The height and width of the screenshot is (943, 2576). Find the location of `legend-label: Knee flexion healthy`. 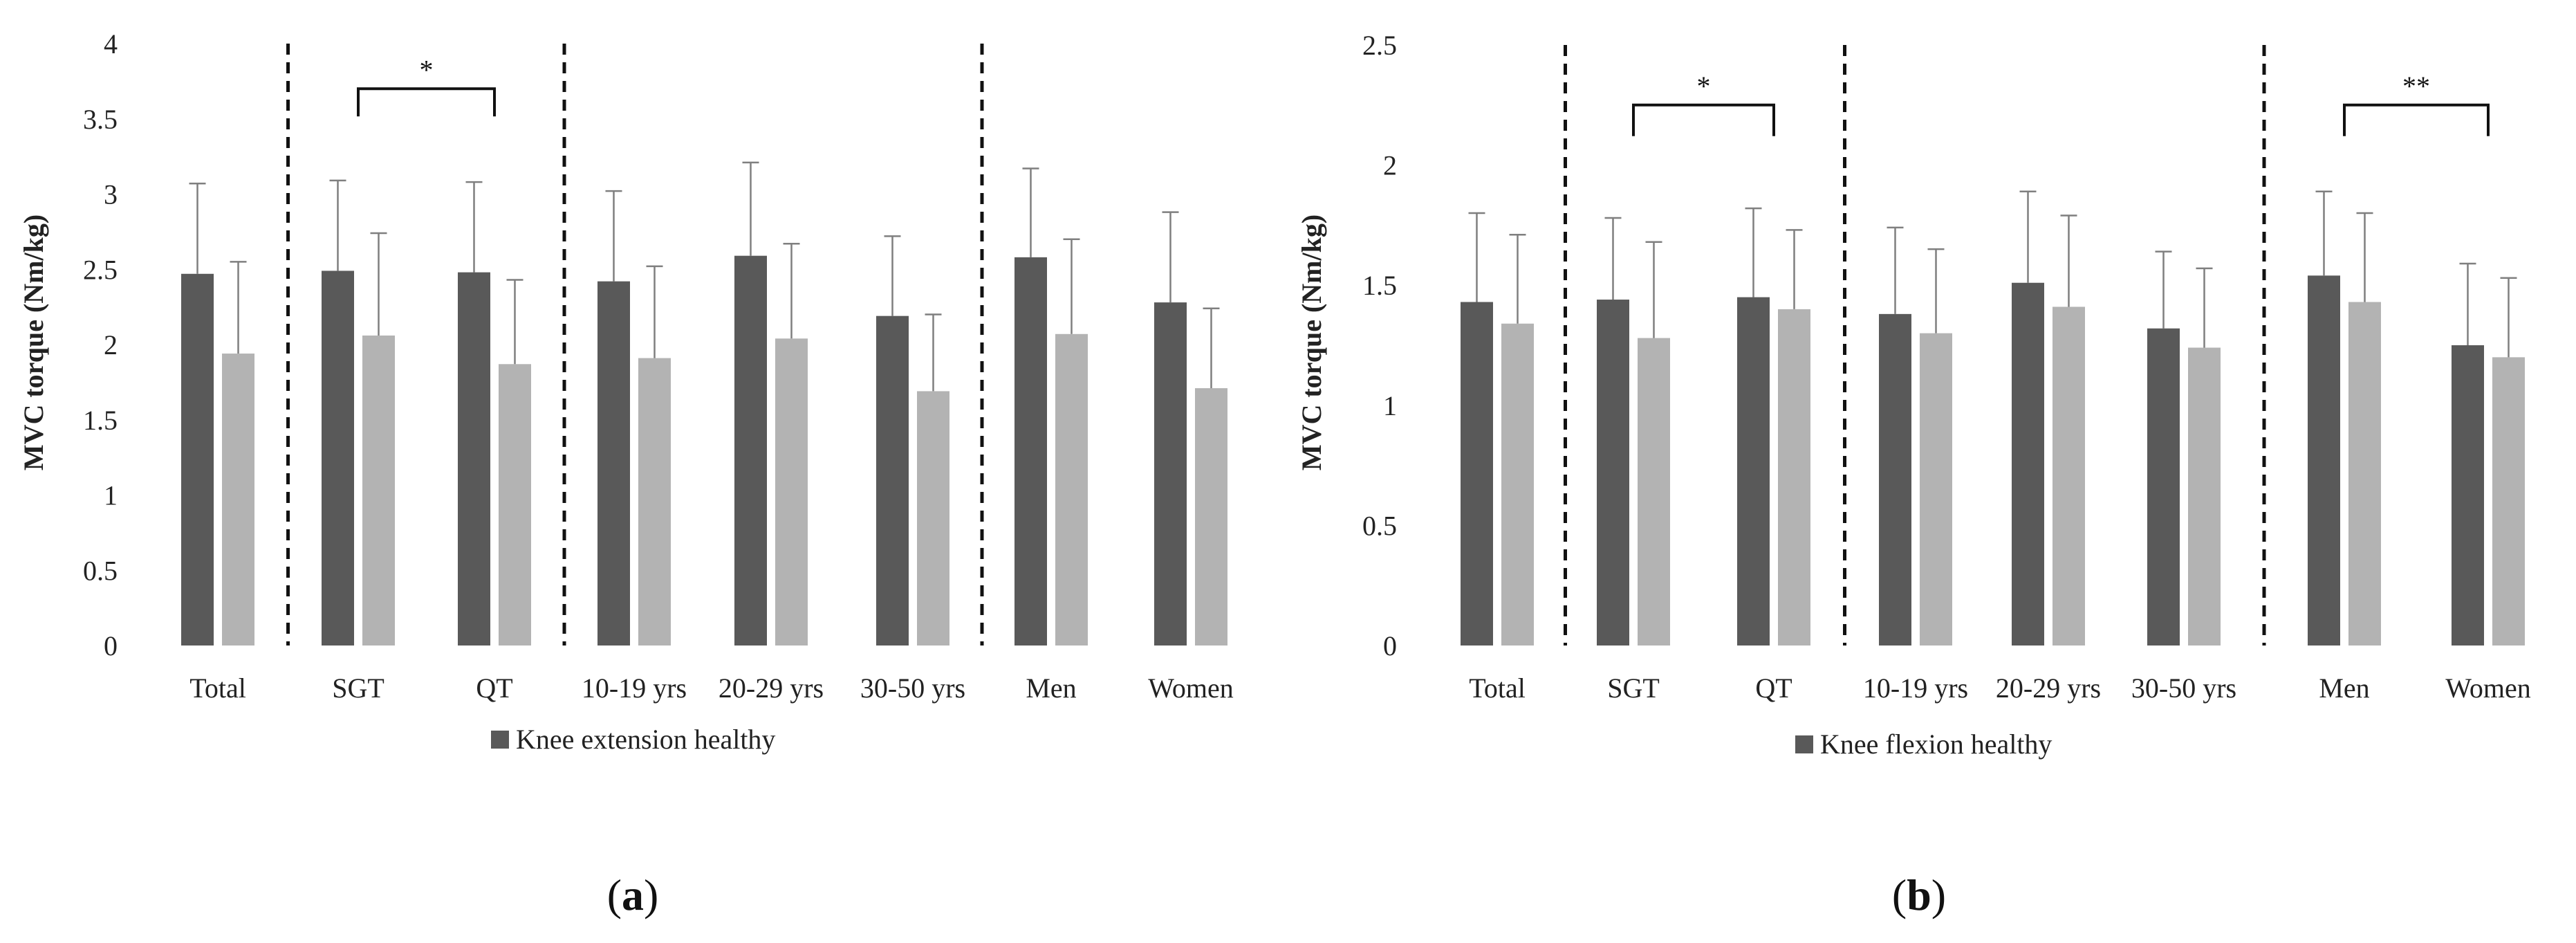

legend-label: Knee flexion healthy is located at coordinates (1936, 745).